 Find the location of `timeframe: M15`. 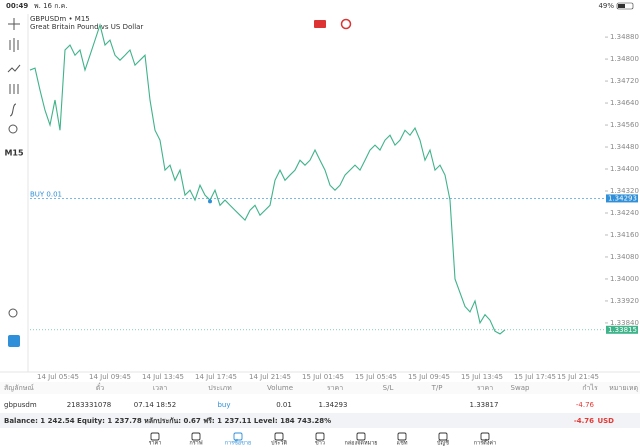

timeframe: M15 is located at coordinates (14, 153).